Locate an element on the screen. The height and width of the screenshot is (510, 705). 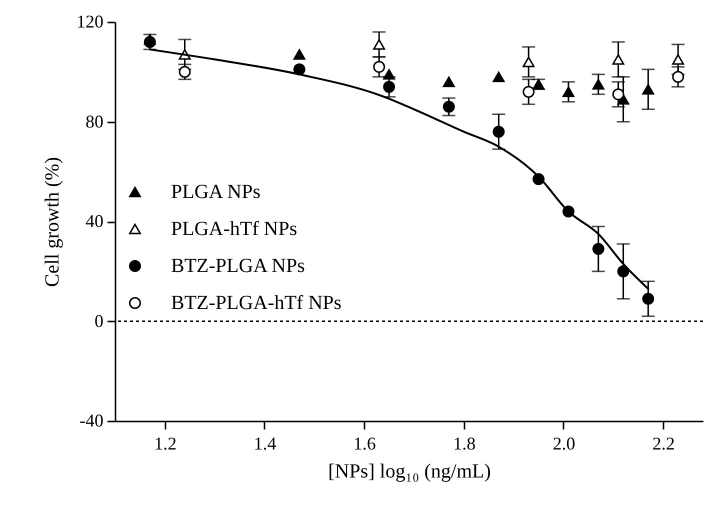
legend-label: BTZ-PLGA-hTf NPs is located at coordinates (256, 303).